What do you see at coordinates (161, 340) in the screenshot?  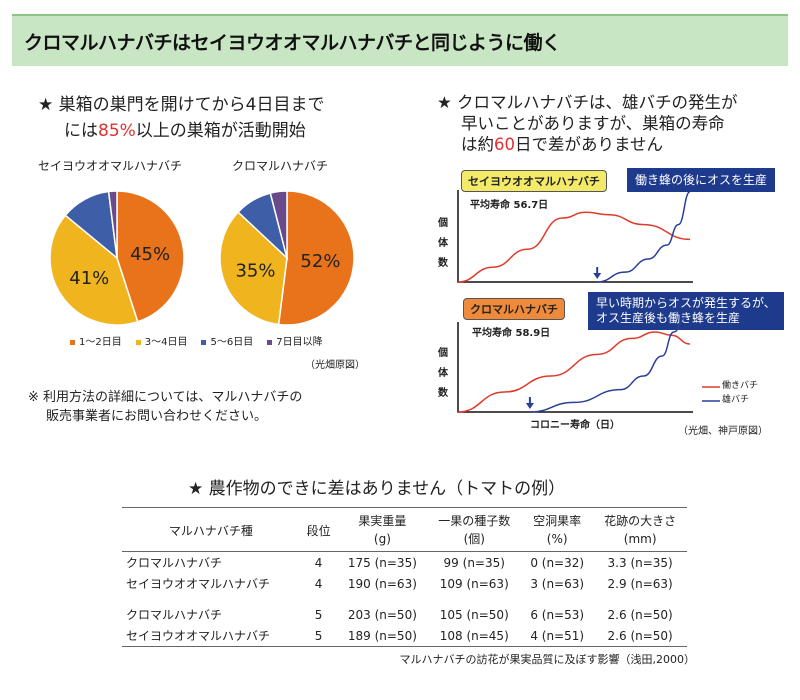 I see `legend-item: 3～4日目` at bounding box center [161, 340].